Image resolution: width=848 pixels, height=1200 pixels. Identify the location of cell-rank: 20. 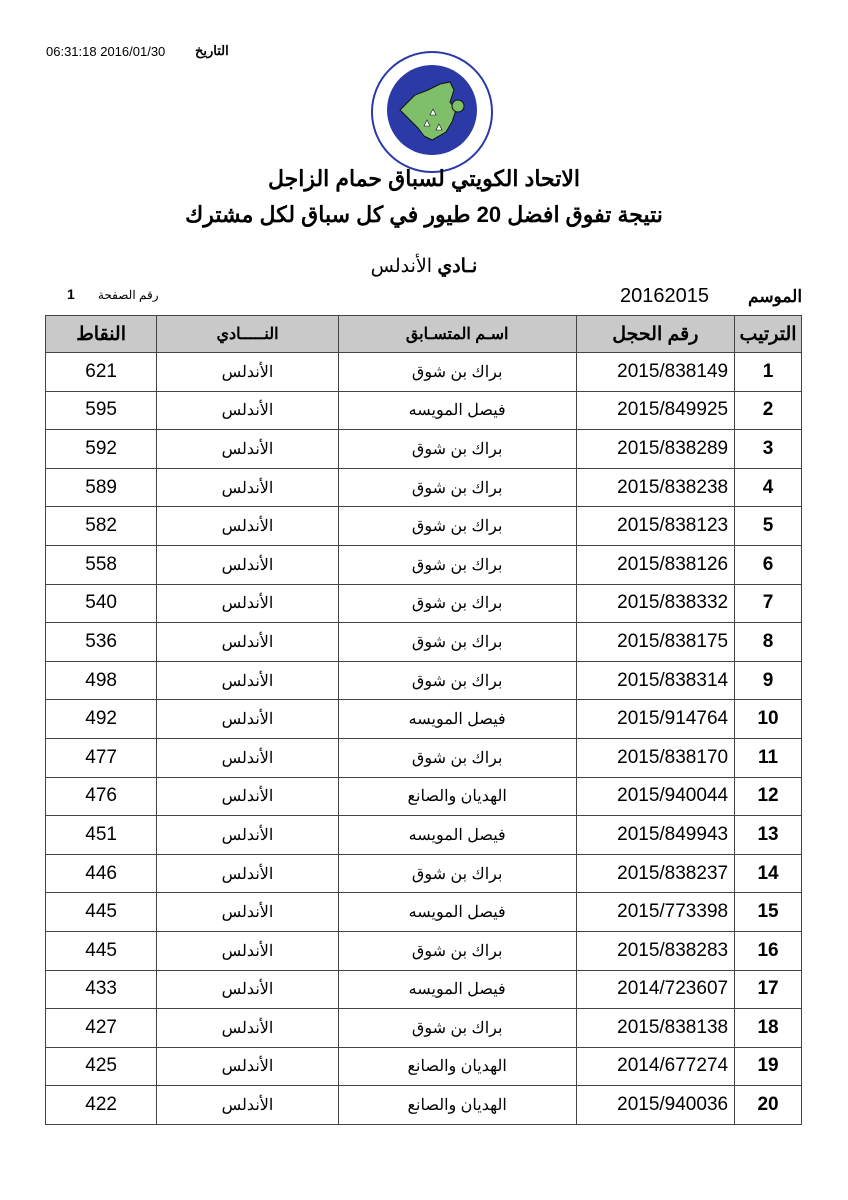
(768, 1105).